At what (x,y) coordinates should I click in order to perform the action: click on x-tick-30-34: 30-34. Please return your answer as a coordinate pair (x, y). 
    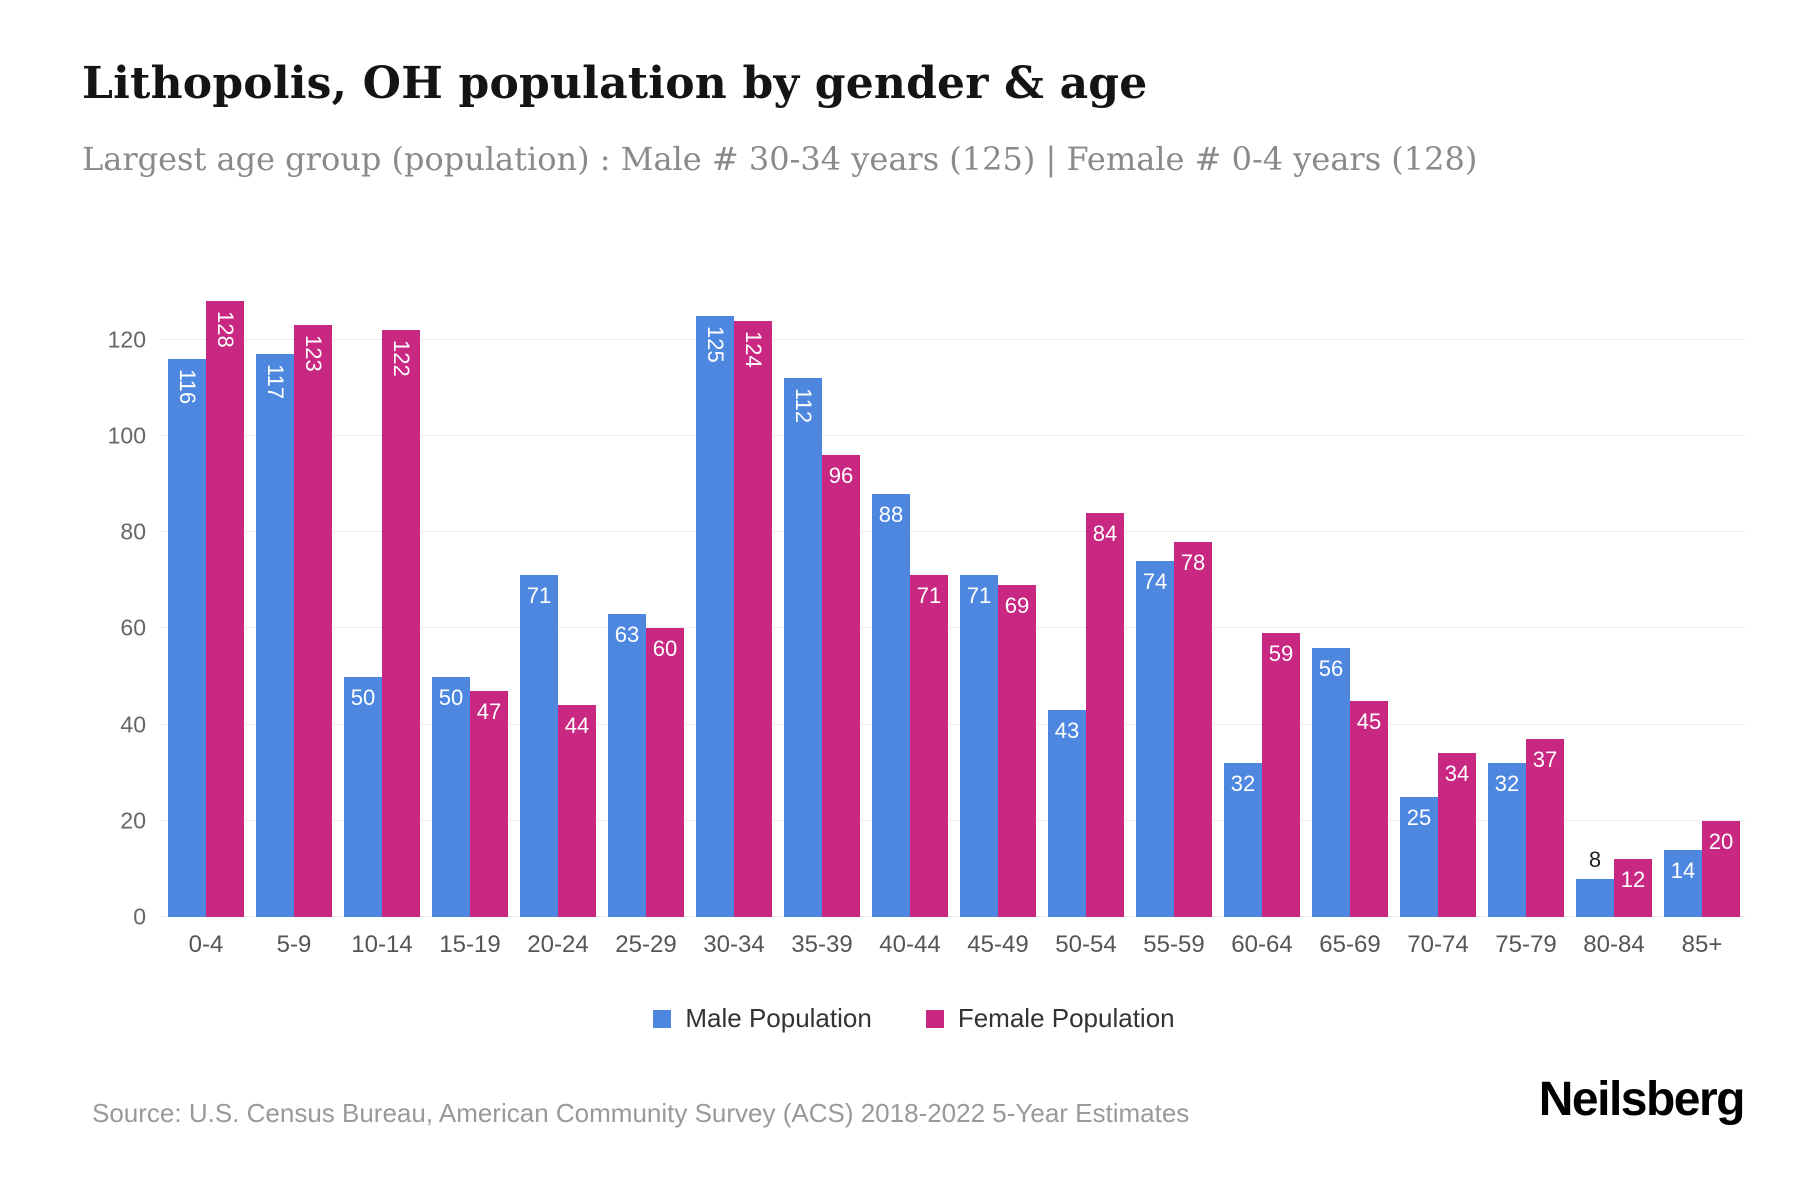
    Looking at the image, I should click on (734, 944).